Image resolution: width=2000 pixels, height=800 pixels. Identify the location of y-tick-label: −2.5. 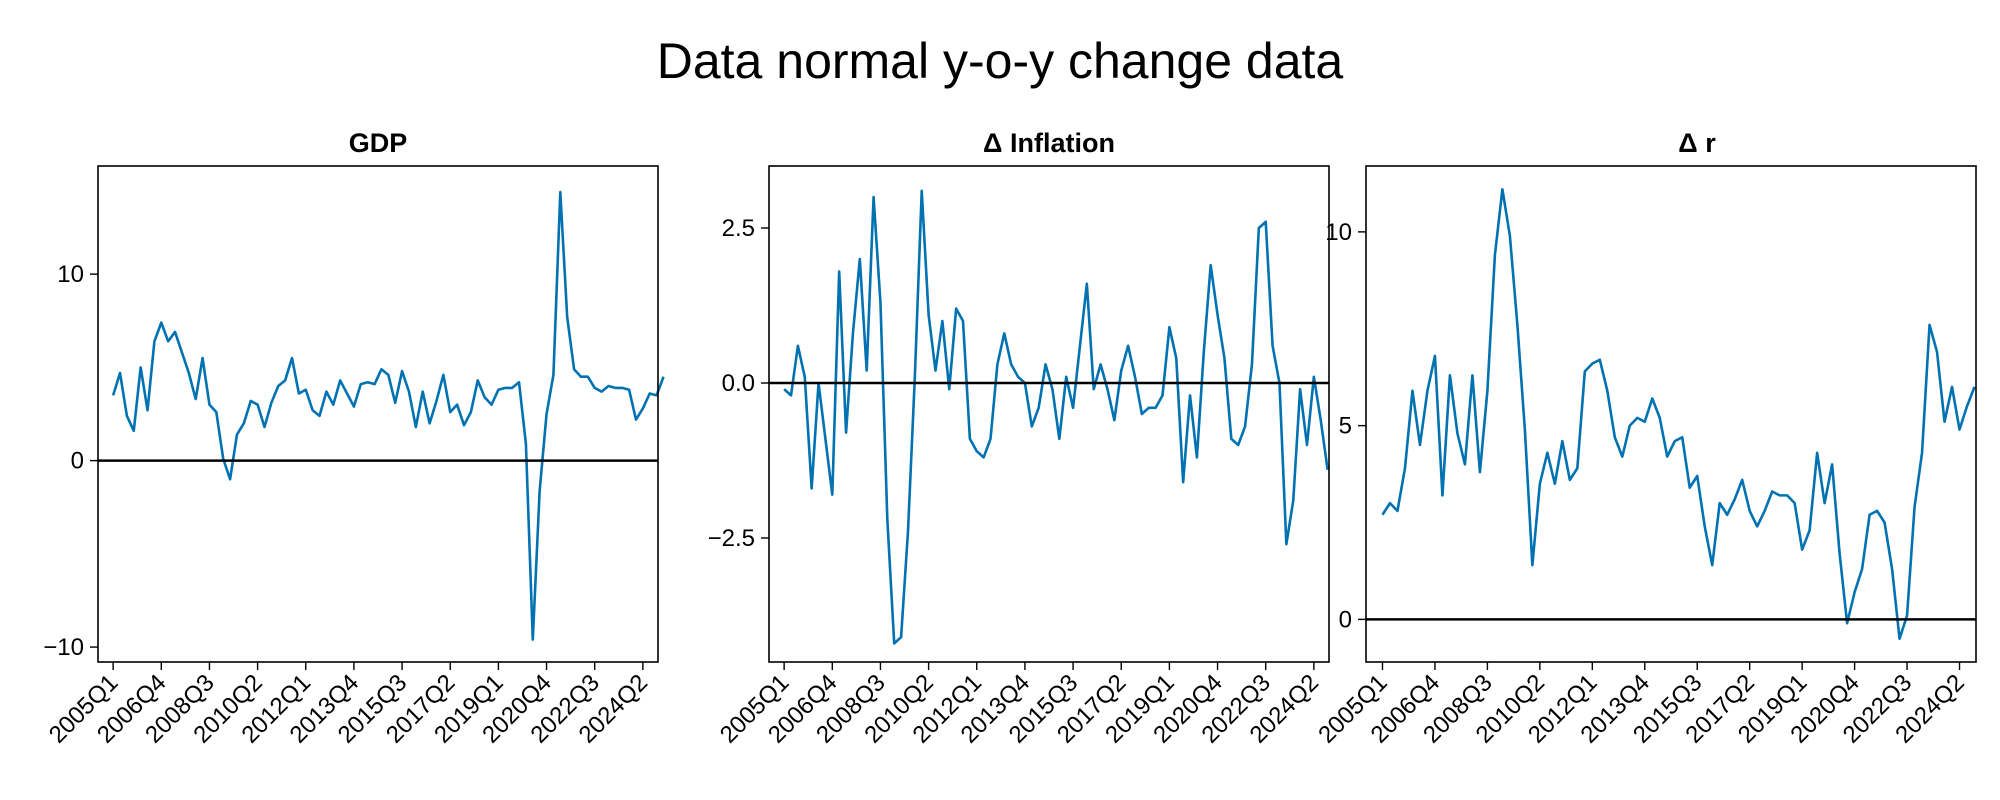
(731, 538).